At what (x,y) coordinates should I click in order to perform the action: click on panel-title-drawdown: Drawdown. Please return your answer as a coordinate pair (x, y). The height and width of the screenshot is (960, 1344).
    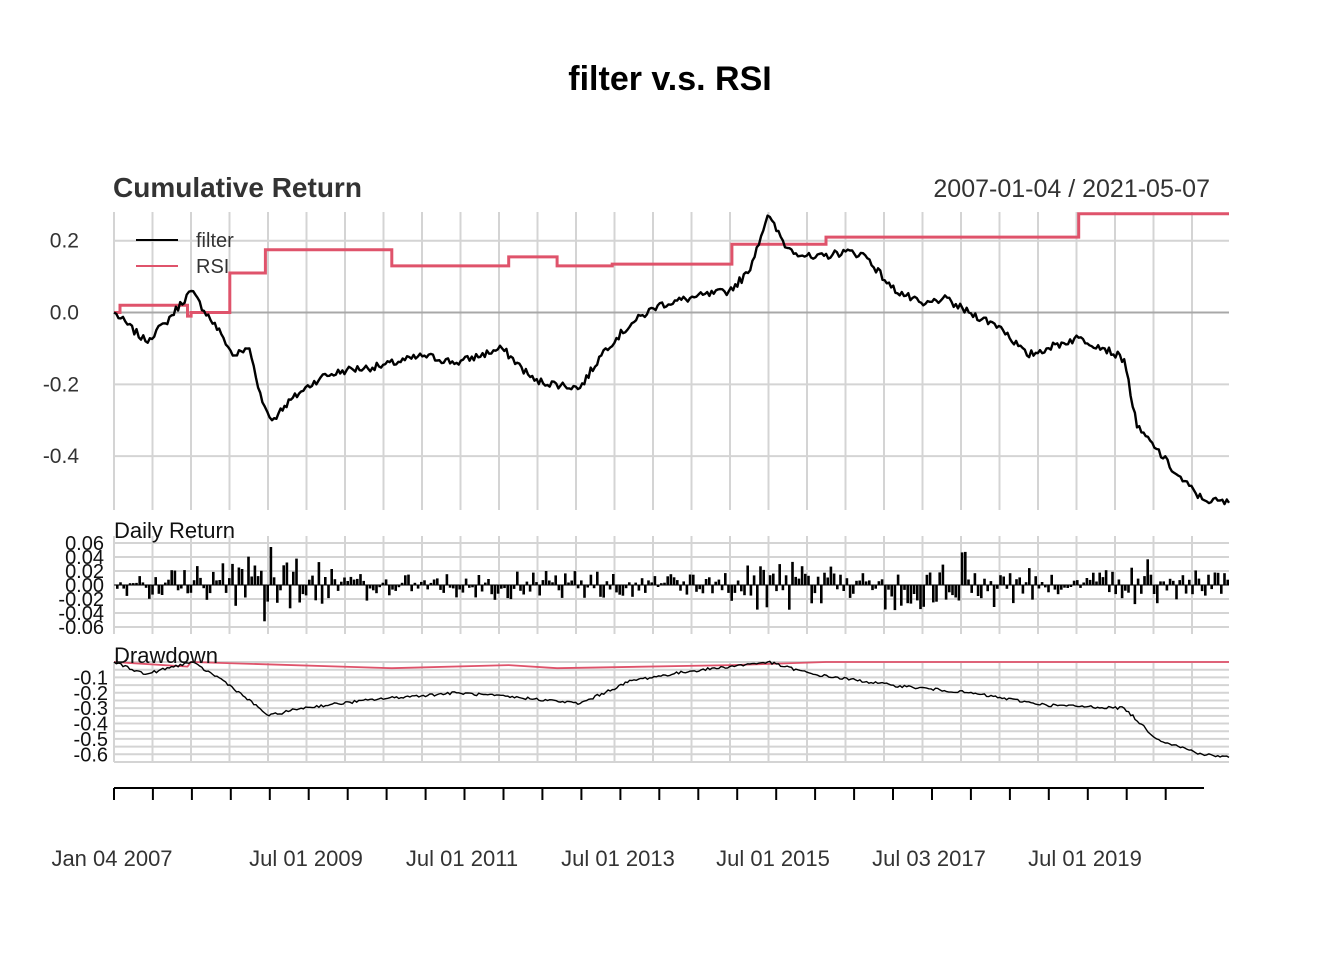
    Looking at the image, I should click on (166, 655).